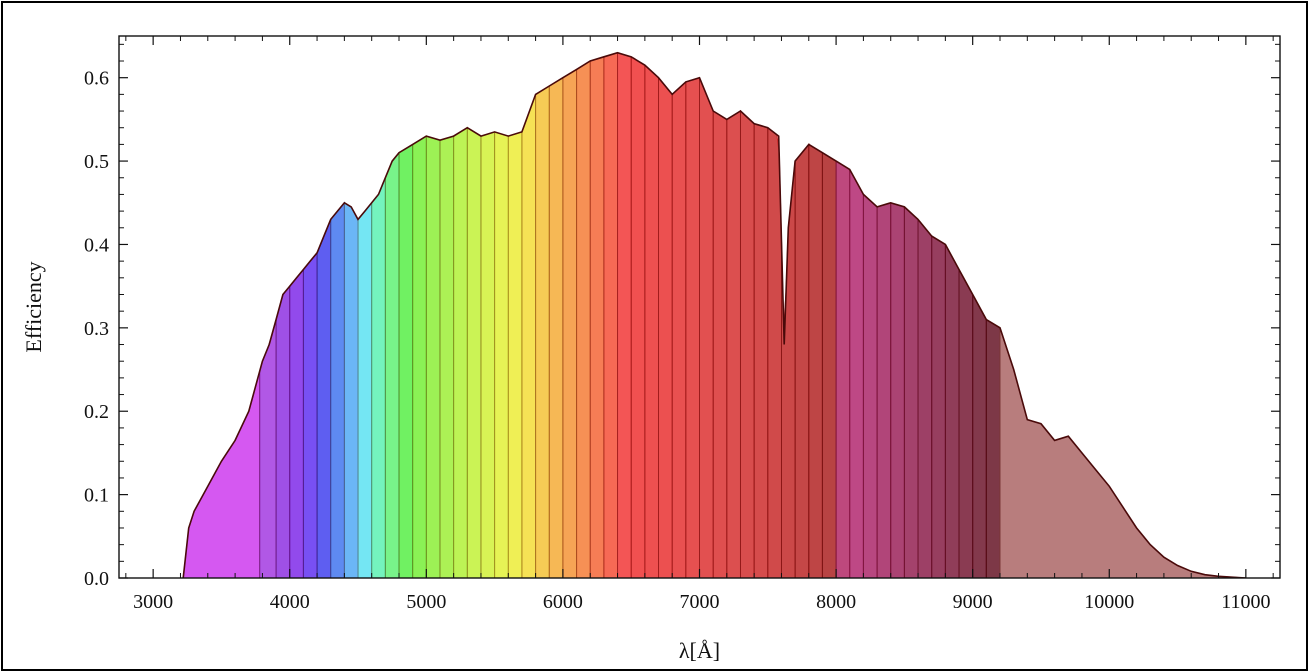 Image resolution: width=1309 pixels, height=671 pixels. What do you see at coordinates (1245, 602) in the screenshot?
I see `x-tick-label: 11000` at bounding box center [1245, 602].